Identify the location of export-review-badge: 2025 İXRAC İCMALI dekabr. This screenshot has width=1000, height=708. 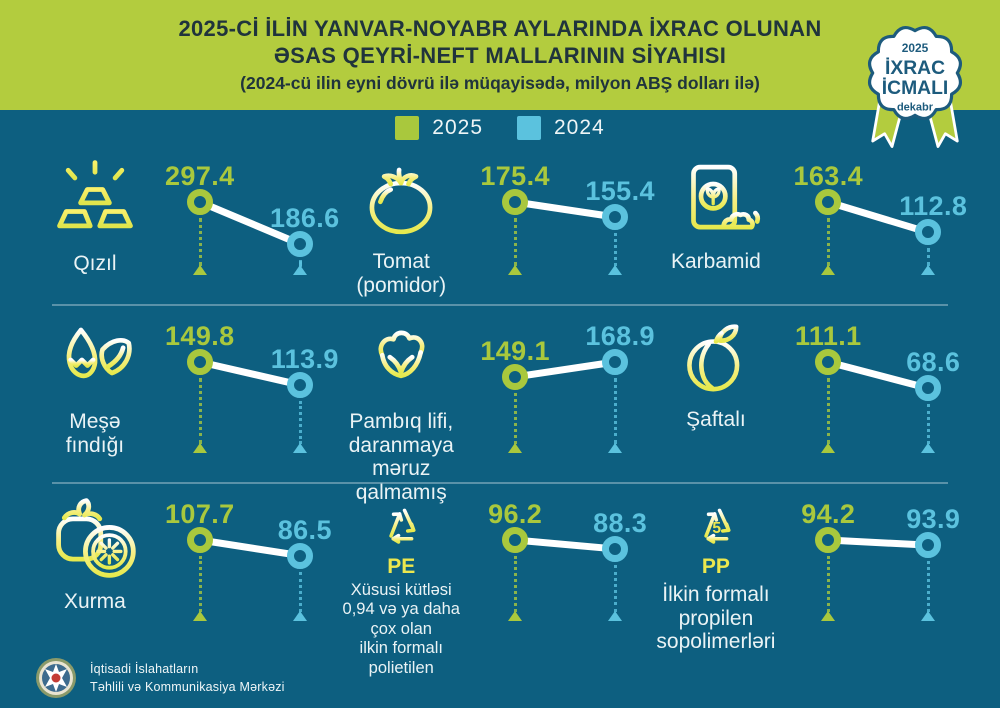
(915, 84).